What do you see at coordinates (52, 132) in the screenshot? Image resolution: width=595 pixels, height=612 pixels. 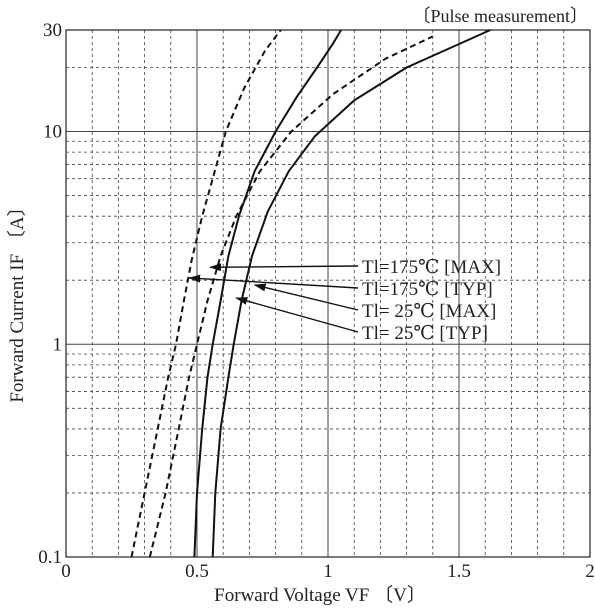 I see `y-tick-label: 10` at bounding box center [52, 132].